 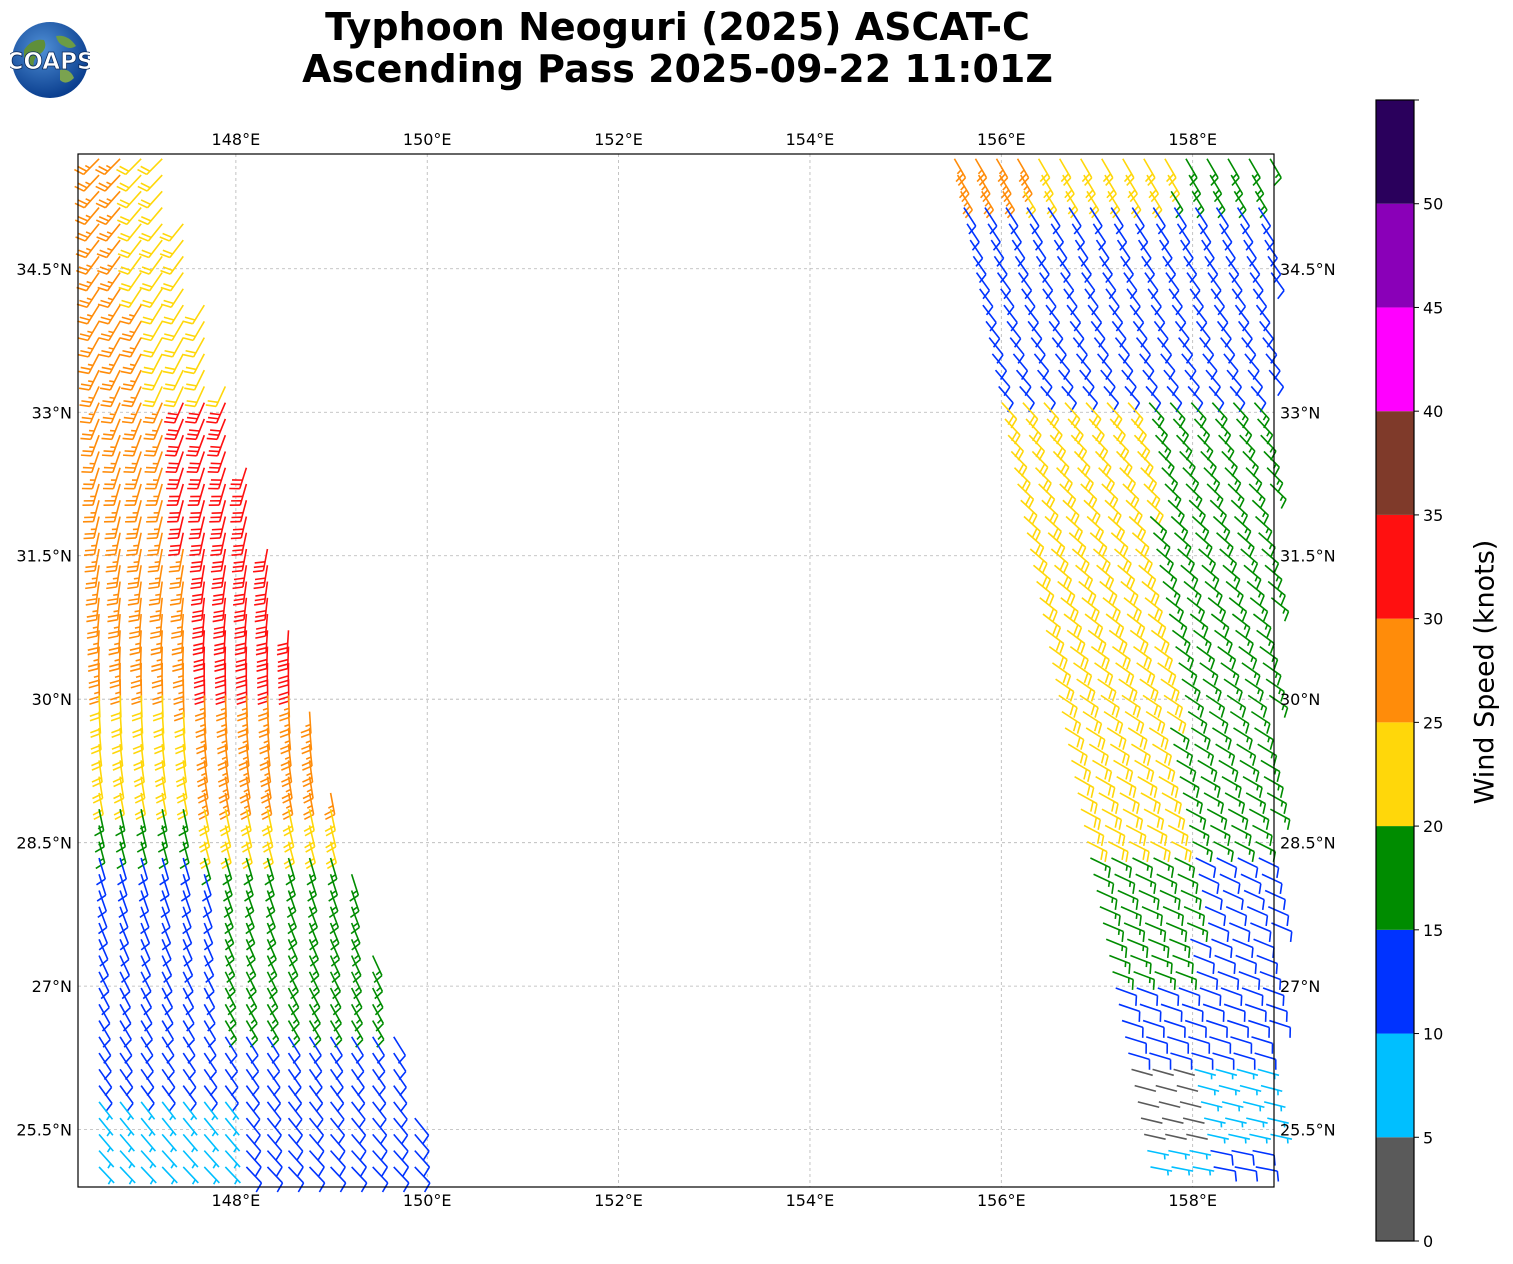 What do you see at coordinates (50, 62) in the screenshot?
I see `logo-text: COAPS` at bounding box center [50, 62].